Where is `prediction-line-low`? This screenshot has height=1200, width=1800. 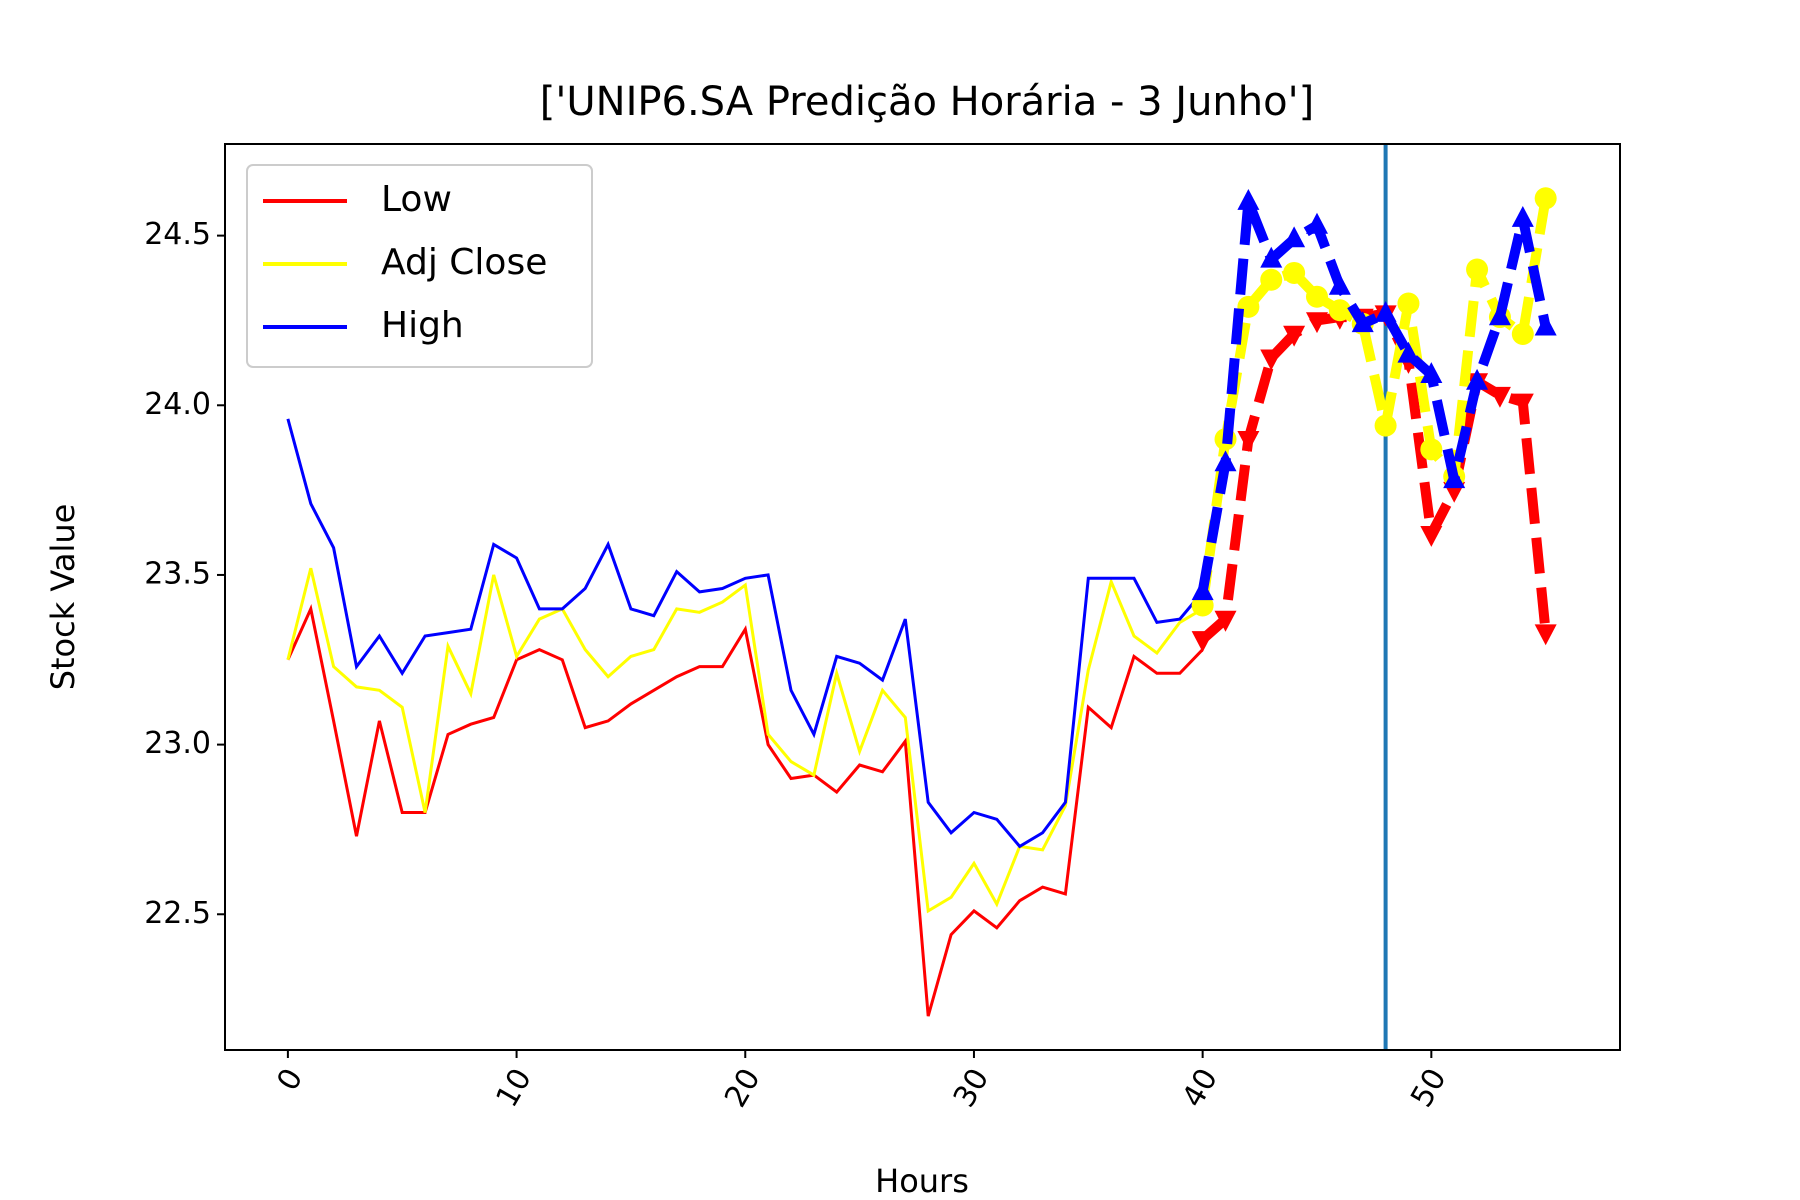
prediction-line-low is located at coordinates (1375, 476).